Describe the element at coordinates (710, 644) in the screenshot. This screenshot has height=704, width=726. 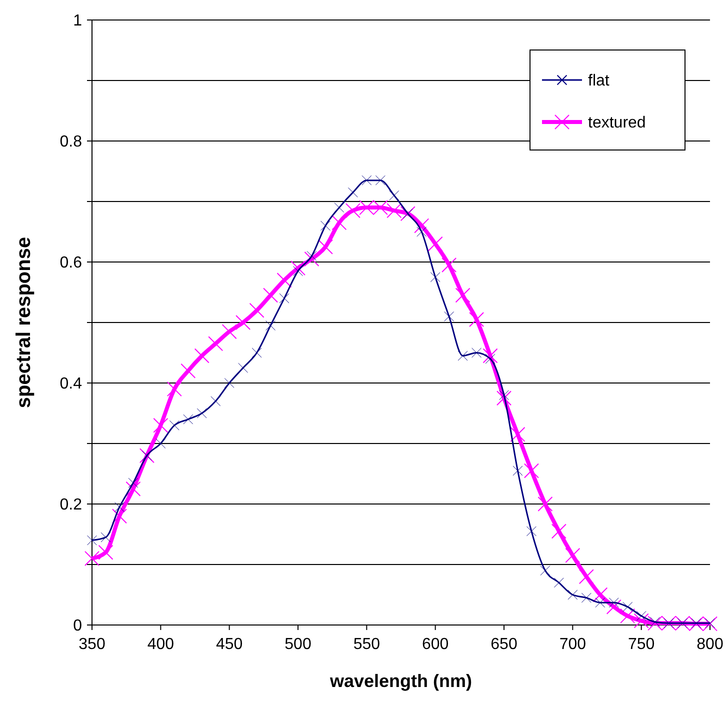
I see `x-tick-label: 800` at that location.